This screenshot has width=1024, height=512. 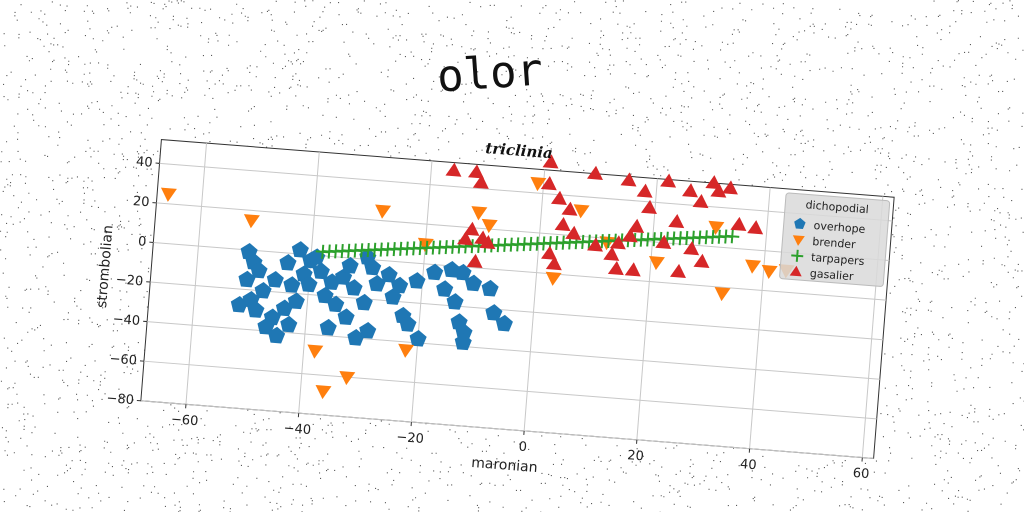 What do you see at coordinates (371, 296) in the screenshot?
I see `series-overhope` at bounding box center [371, 296].